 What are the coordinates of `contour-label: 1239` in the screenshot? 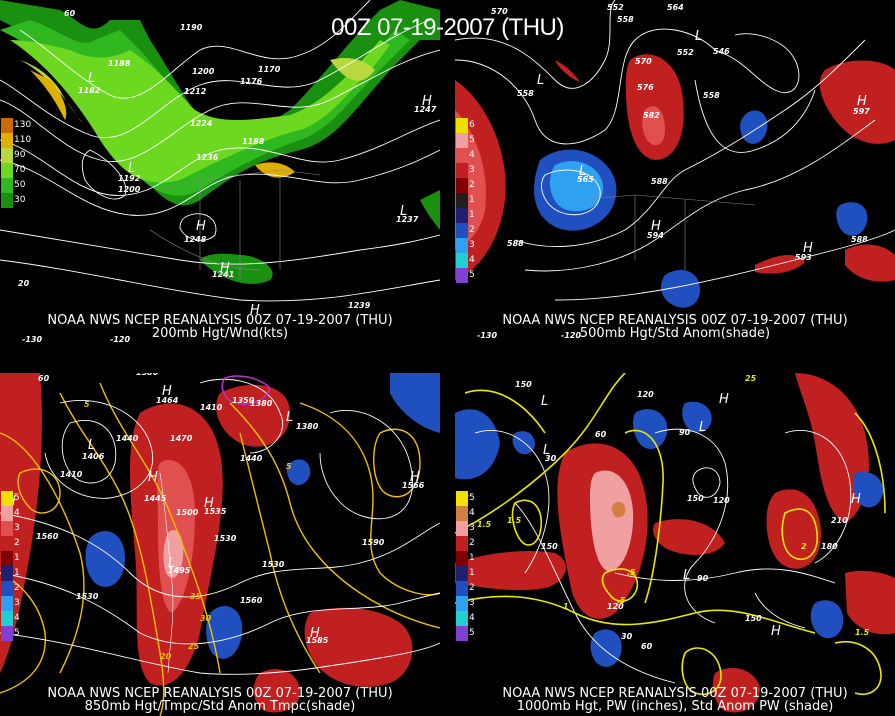 It's located at (359, 305).